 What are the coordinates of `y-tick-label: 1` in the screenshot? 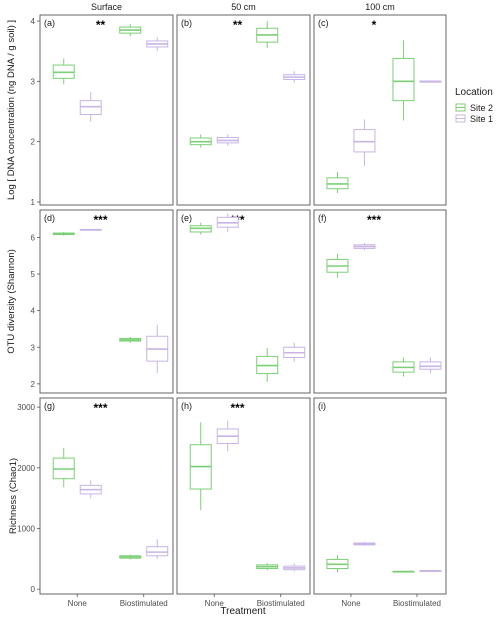 It's located at (33, 202).